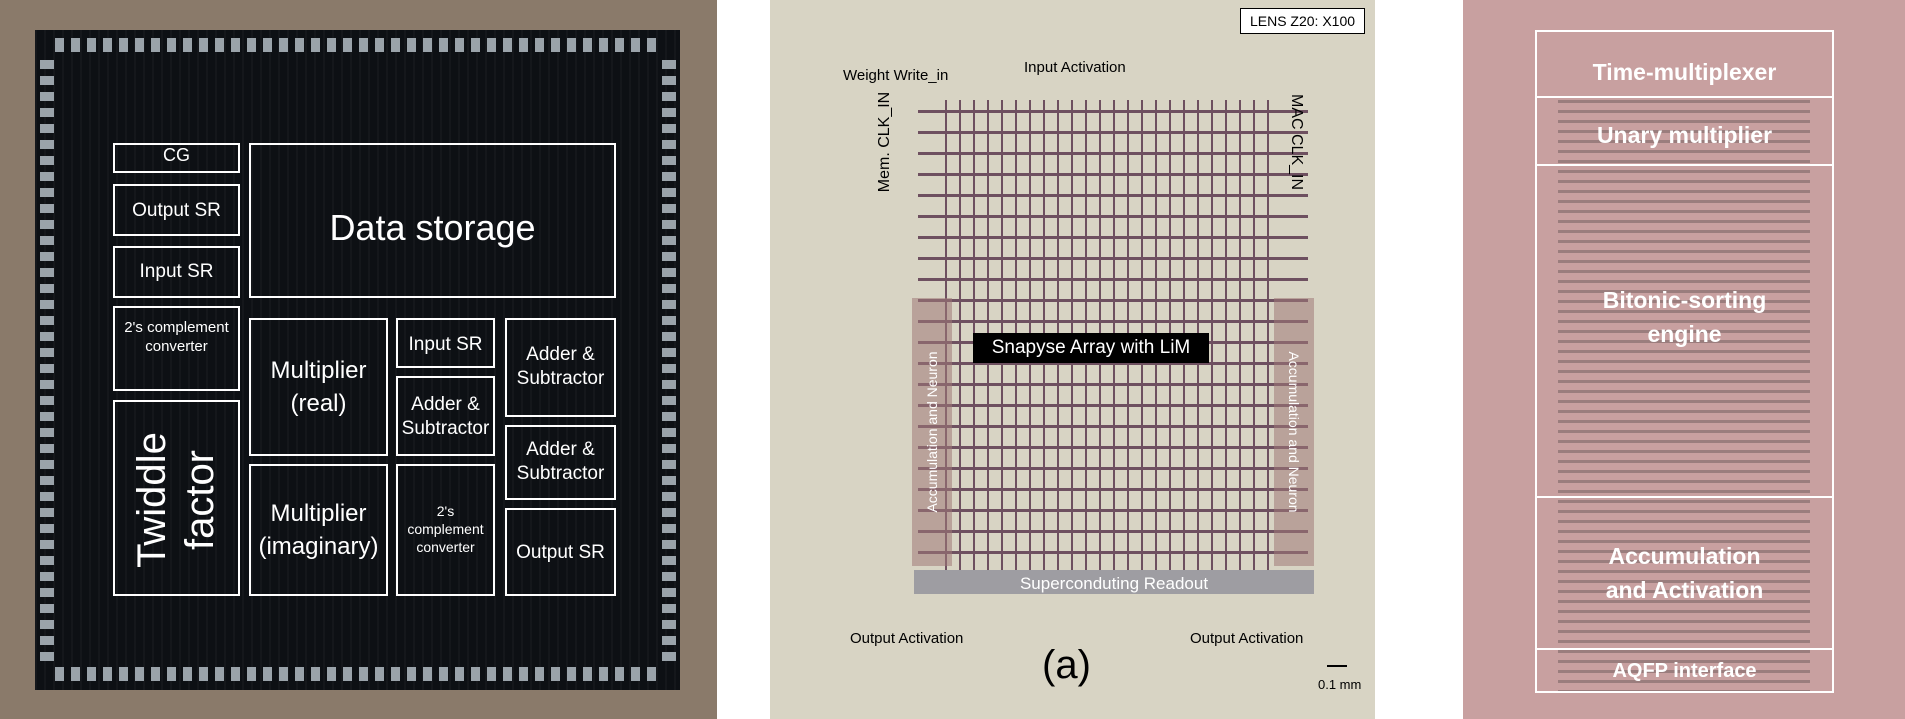  I want to click on input-sr-mid-label: Input SR, so click(445, 344).